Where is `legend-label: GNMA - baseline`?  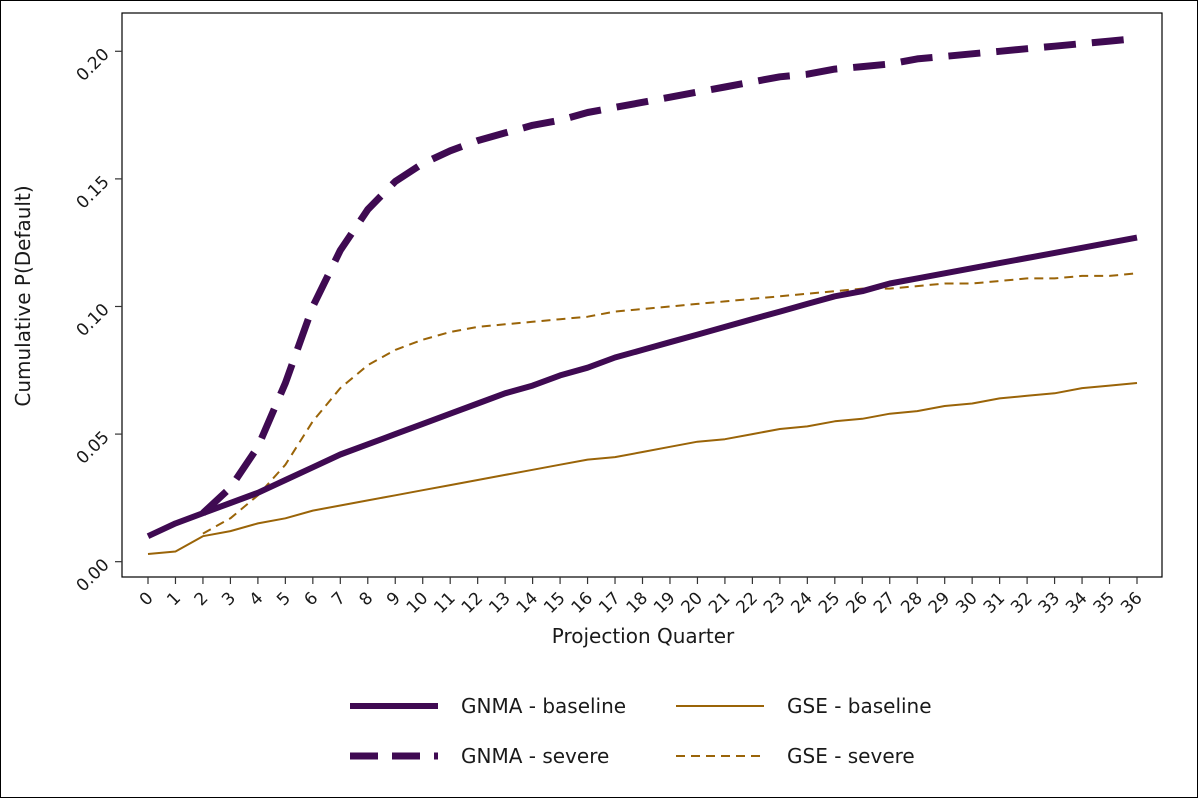 legend-label: GNMA - baseline is located at coordinates (543, 706).